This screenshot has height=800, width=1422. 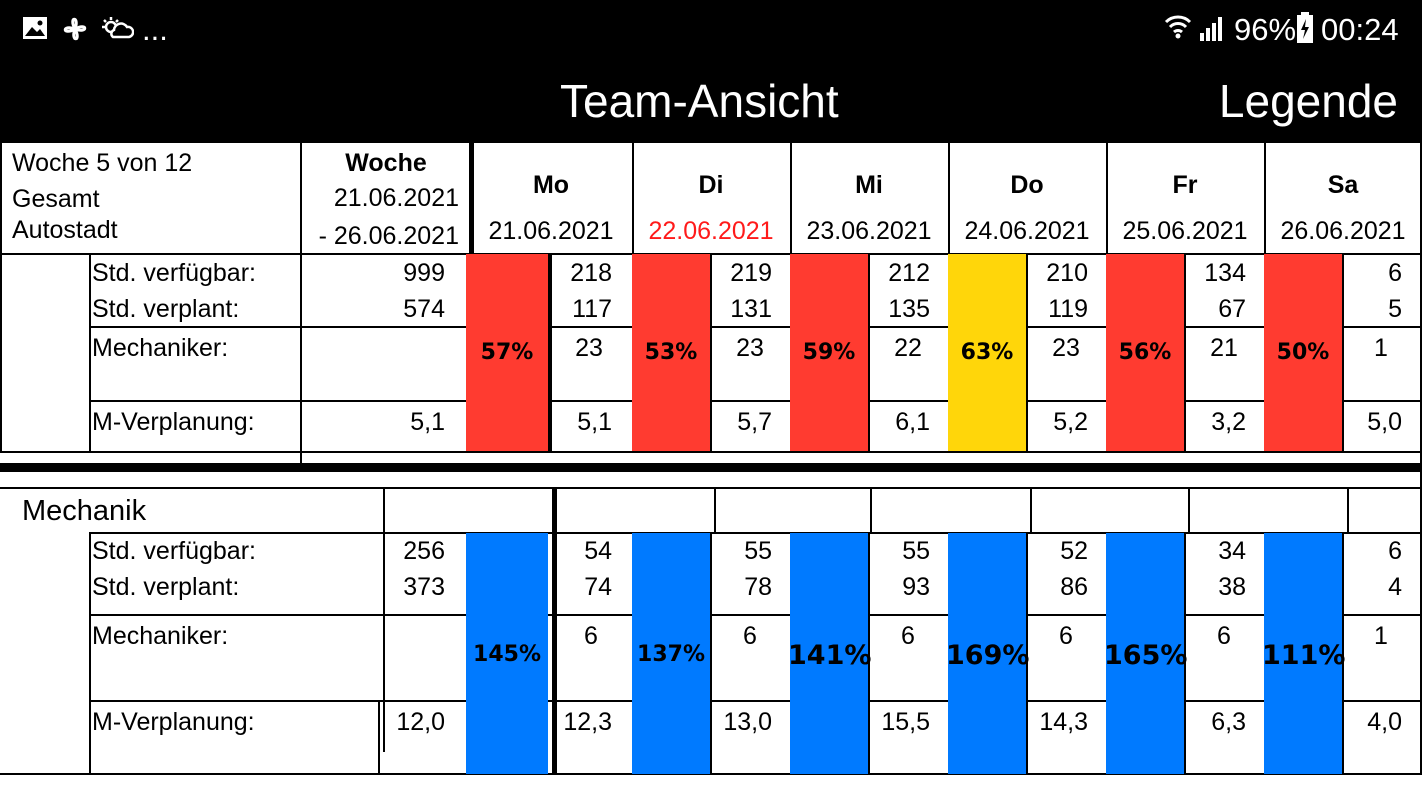 I want to click on day-header: Mi, so click(x=869, y=185).